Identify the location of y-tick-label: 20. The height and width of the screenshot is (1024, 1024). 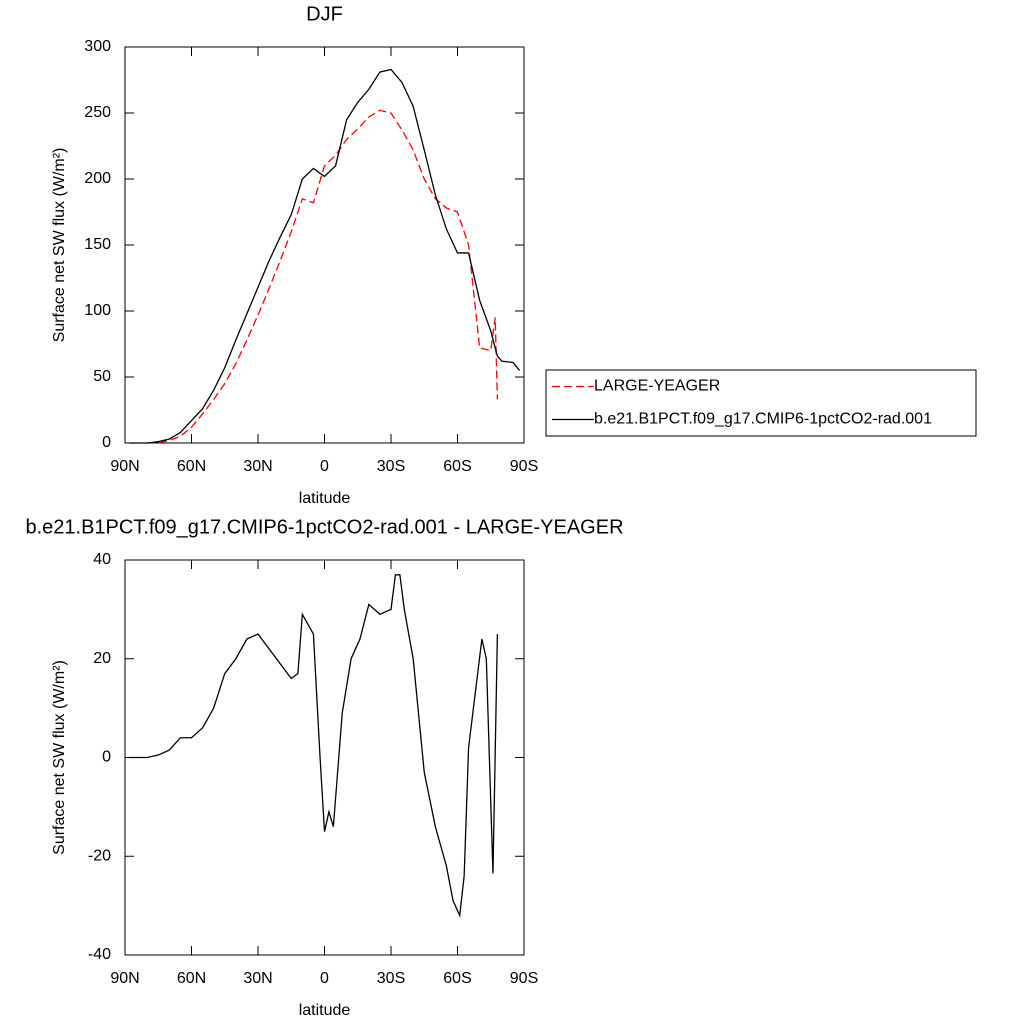
(102, 658).